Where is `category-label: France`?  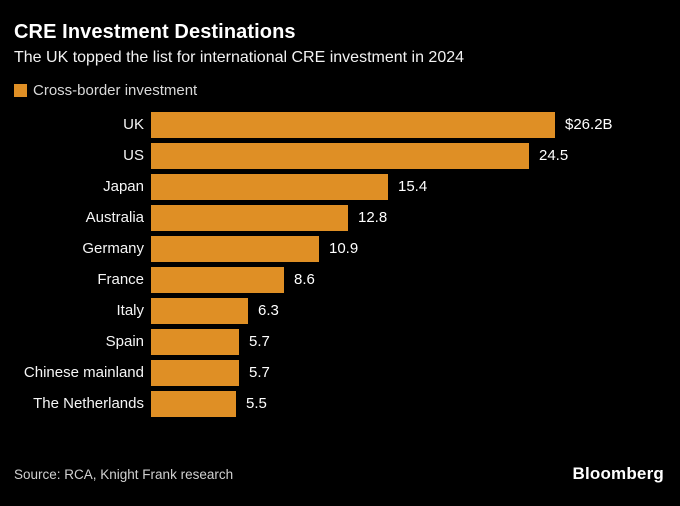
category-label: France is located at coordinates (120, 279).